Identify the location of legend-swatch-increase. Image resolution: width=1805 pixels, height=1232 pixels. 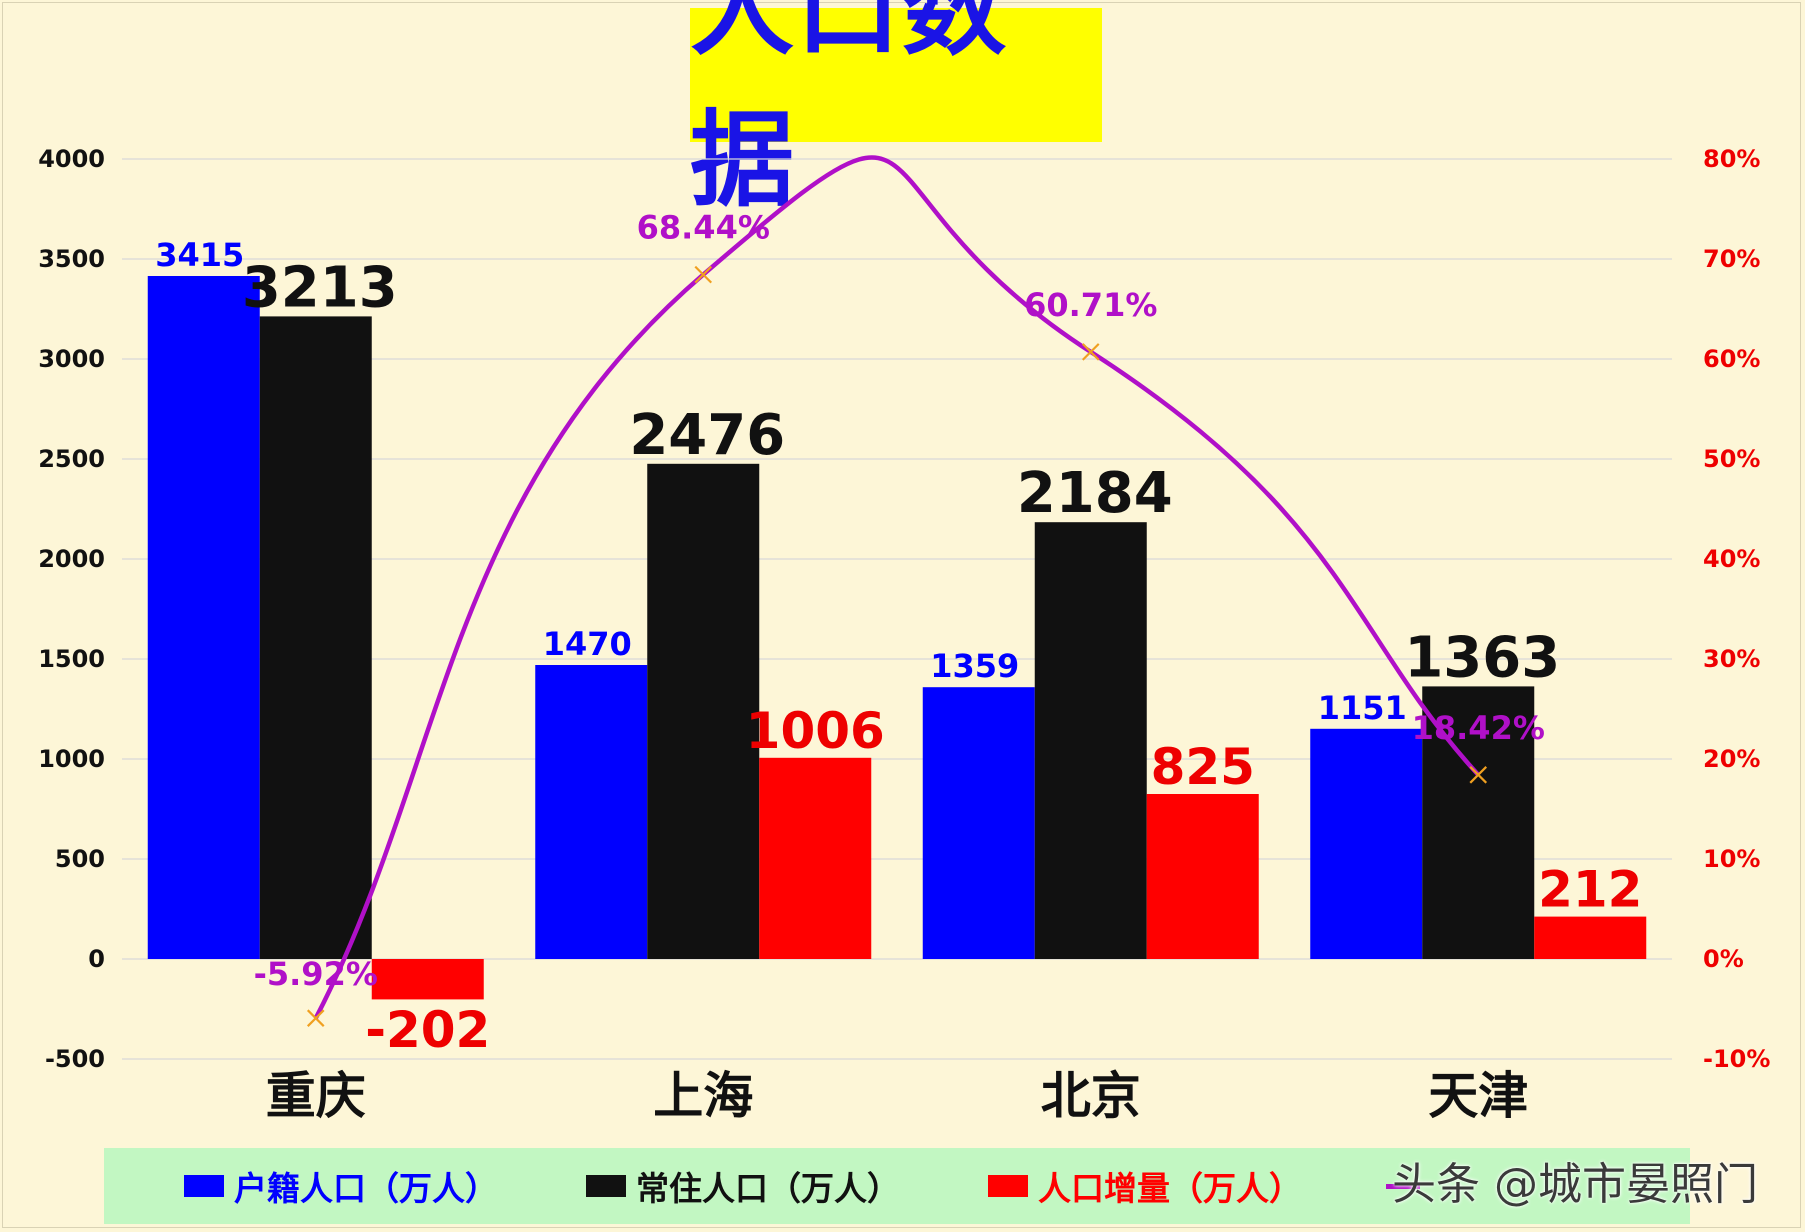
(1008, 1186).